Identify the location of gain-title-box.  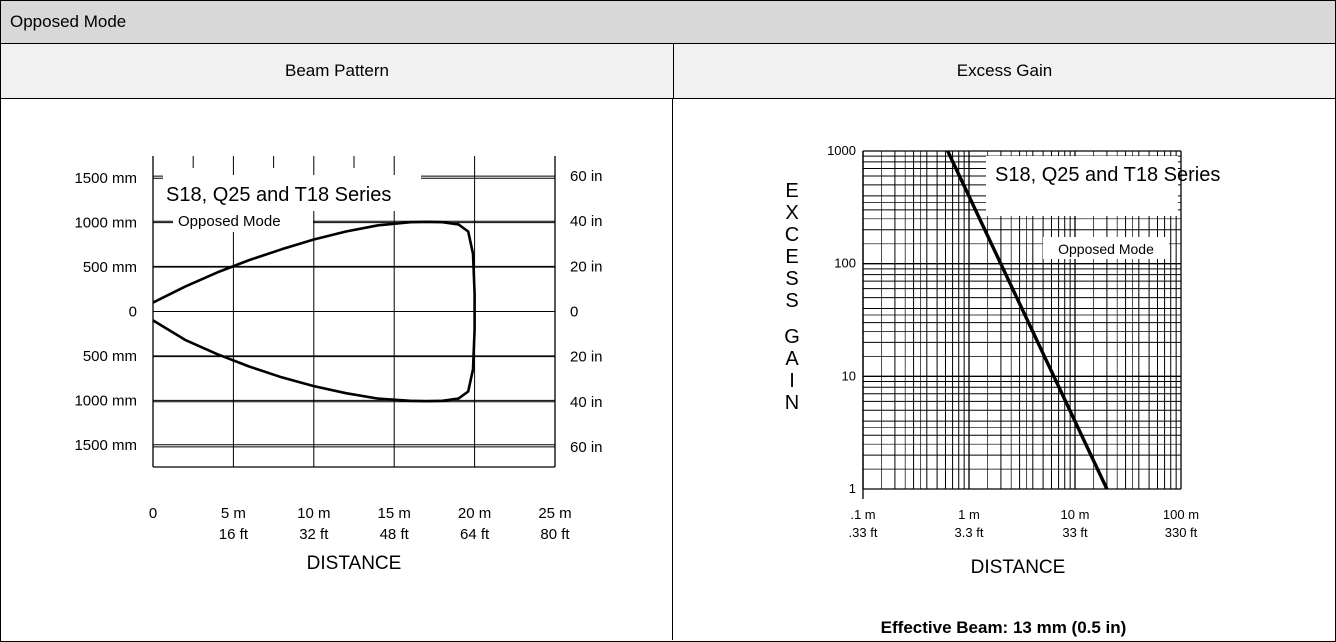
(1082, 186).